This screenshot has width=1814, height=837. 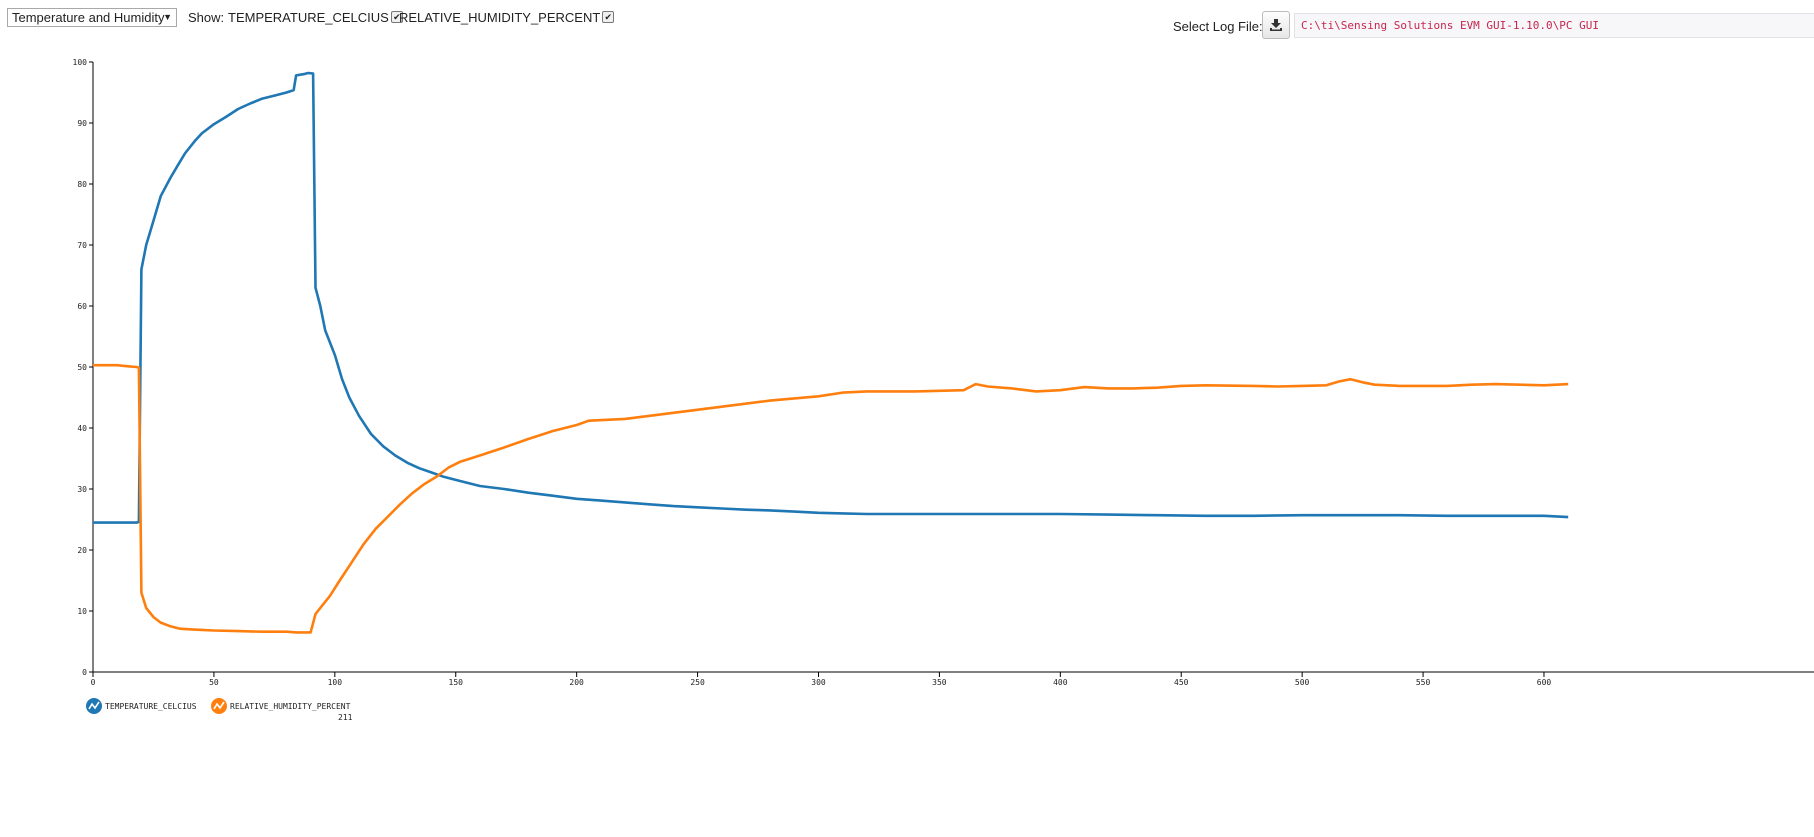 What do you see at coordinates (82, 367) in the screenshot?
I see `y-tick-label: 50` at bounding box center [82, 367].